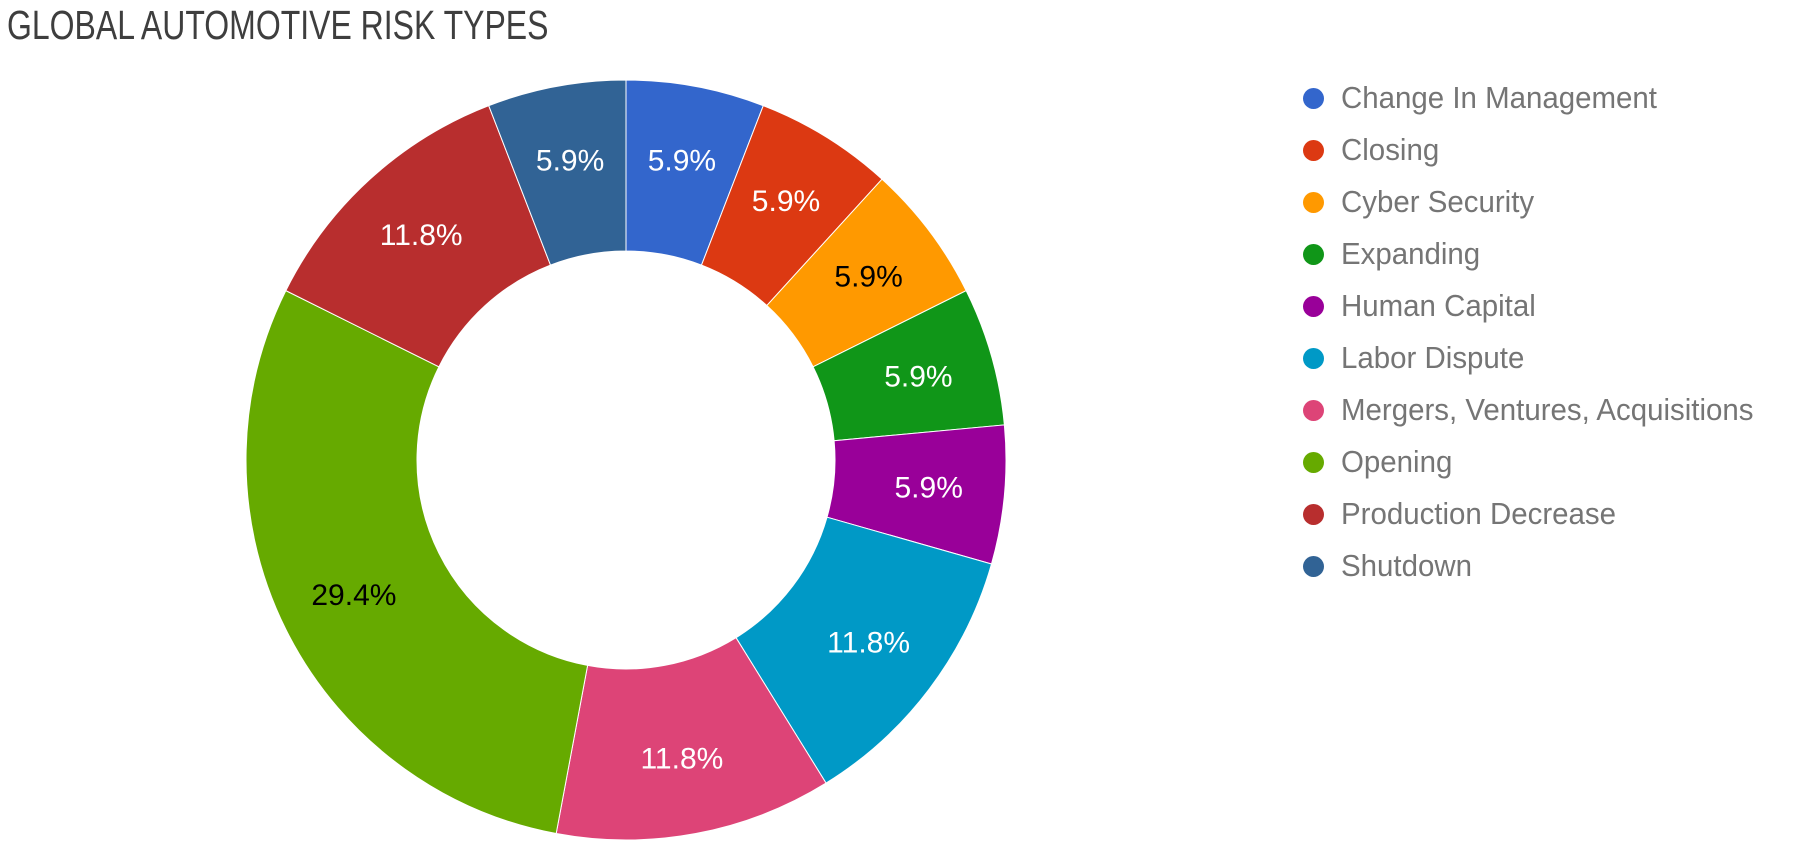 Image resolution: width=1796 pixels, height=848 pixels. I want to click on slice-label-cyber-security: 5.9%, so click(868, 276).